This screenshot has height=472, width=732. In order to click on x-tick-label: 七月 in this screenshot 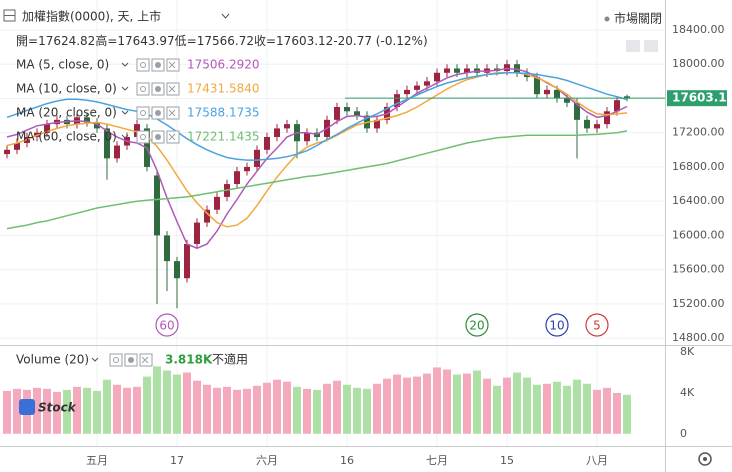, I will do `click(437, 460)`.